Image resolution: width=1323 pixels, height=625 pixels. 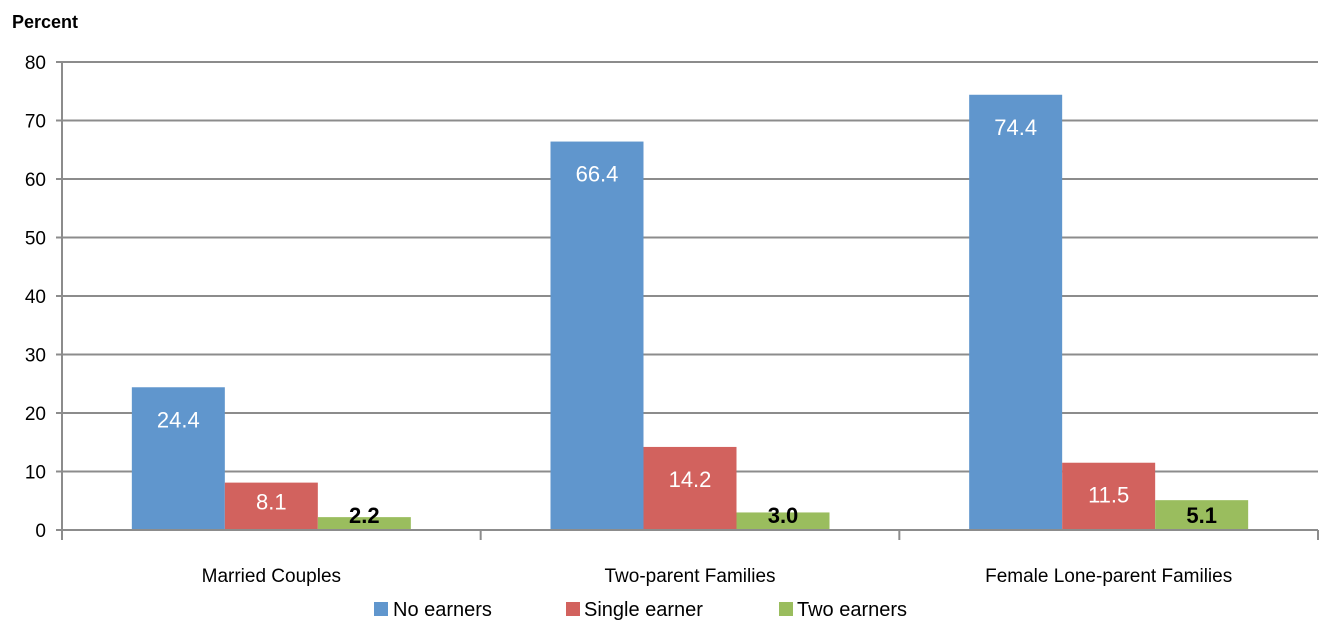 I want to click on data-label: 5.1, so click(x=1201, y=515).